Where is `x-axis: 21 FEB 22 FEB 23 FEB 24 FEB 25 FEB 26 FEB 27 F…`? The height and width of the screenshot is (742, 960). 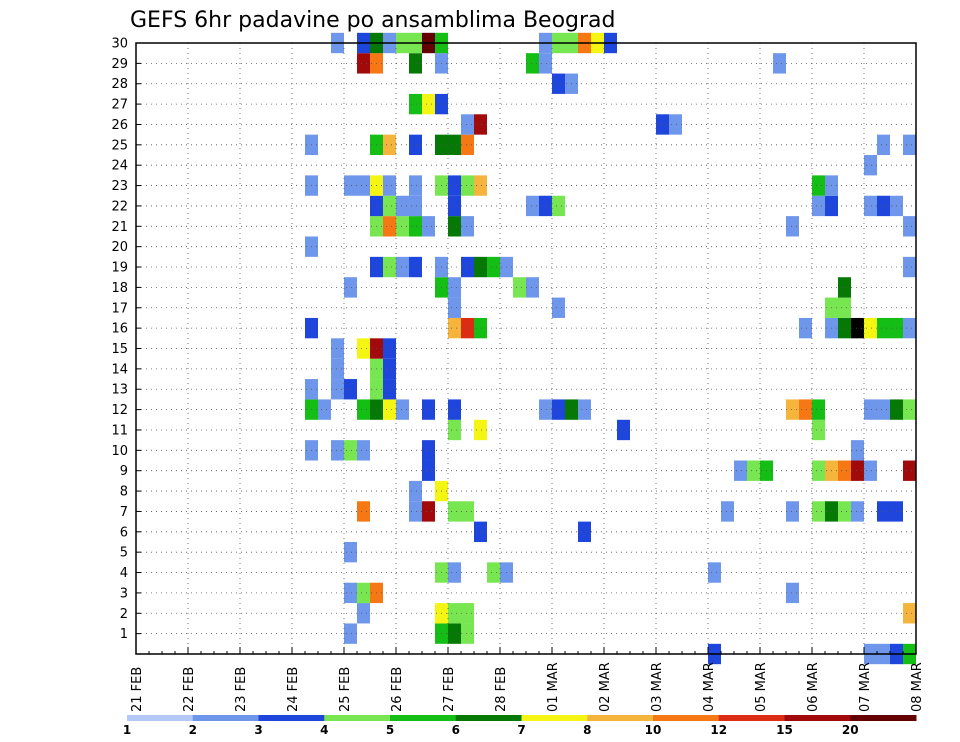 x-axis: 21 FEB 22 FEB 23 FEB 24 FEB 25 FEB 26 FEB 27 F… is located at coordinates (527, 679).